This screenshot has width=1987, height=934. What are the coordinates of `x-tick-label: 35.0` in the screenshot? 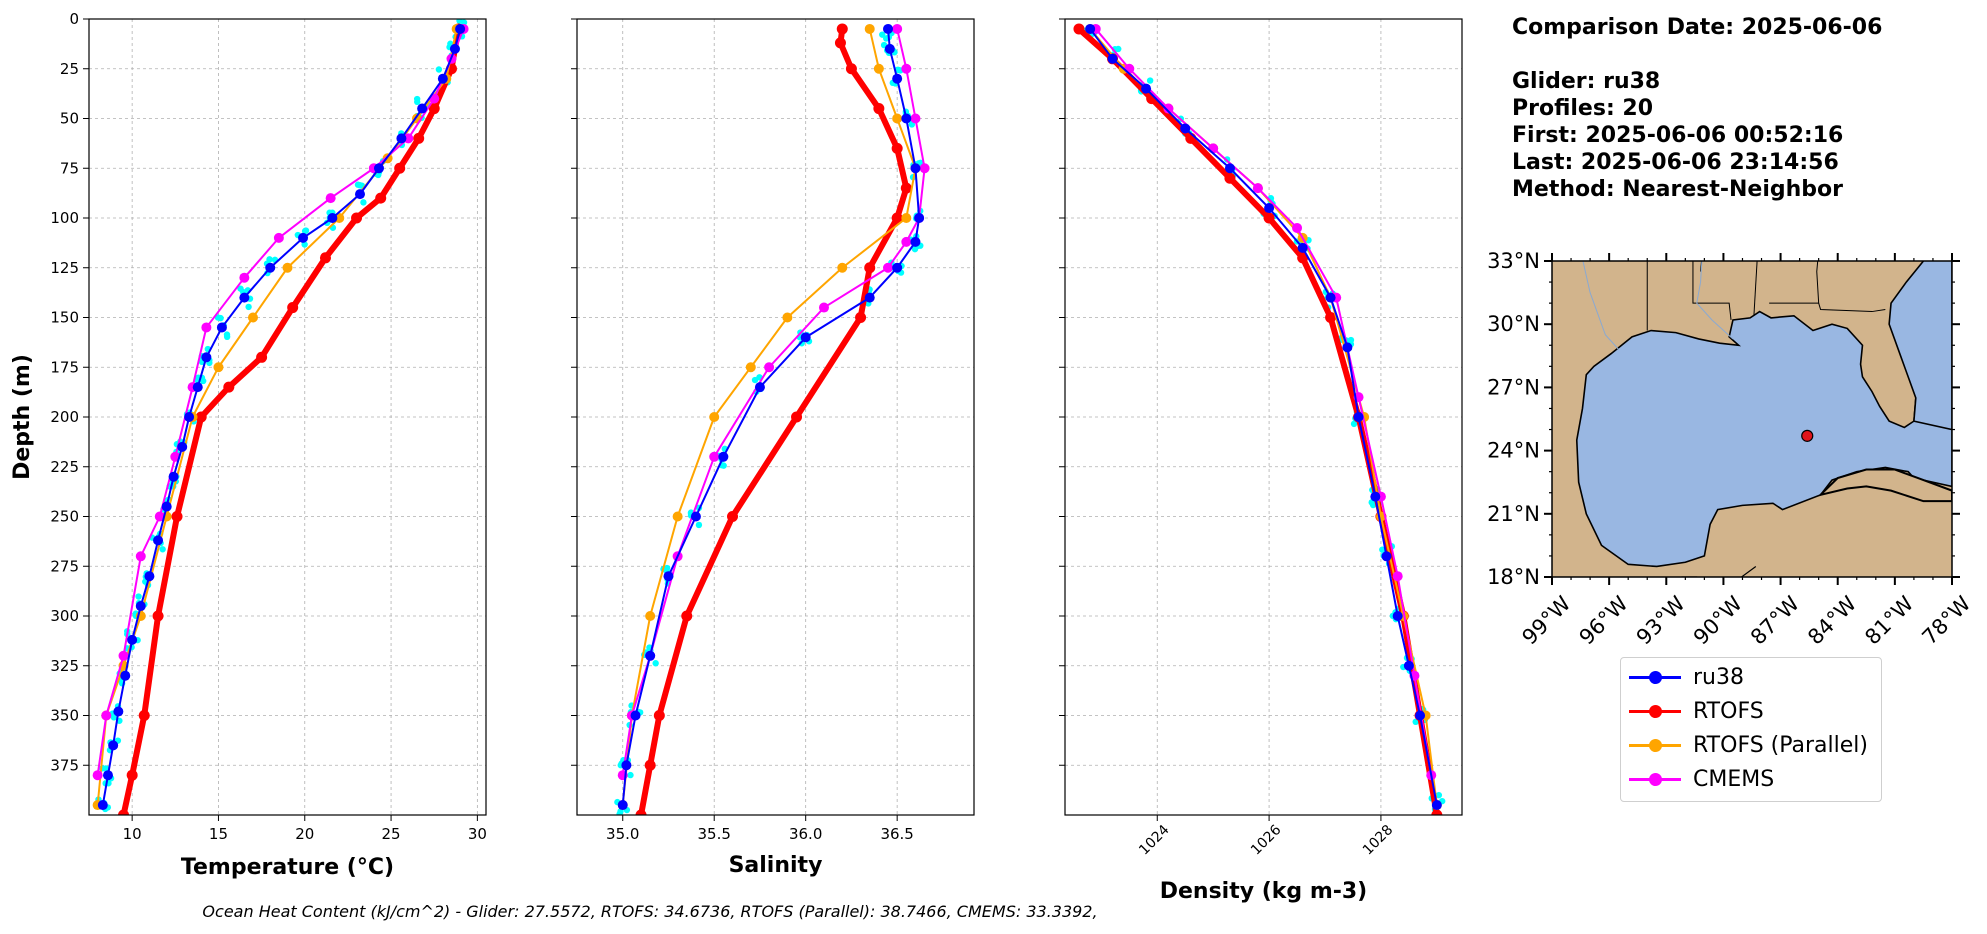 It's located at (622, 834).